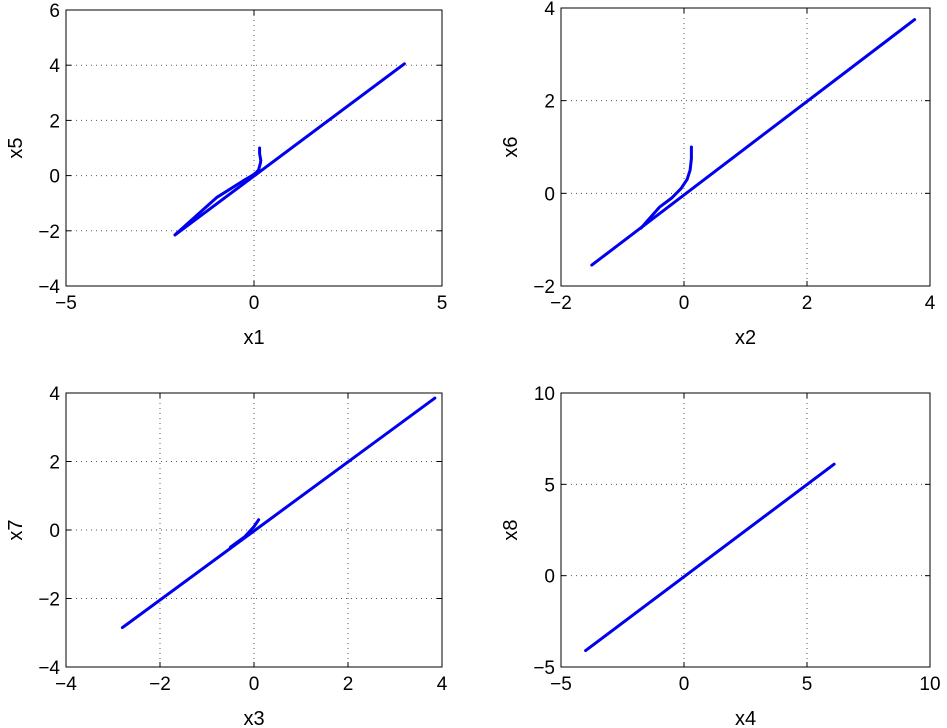  I want to click on y-tick-label: −5, so click(544, 668).